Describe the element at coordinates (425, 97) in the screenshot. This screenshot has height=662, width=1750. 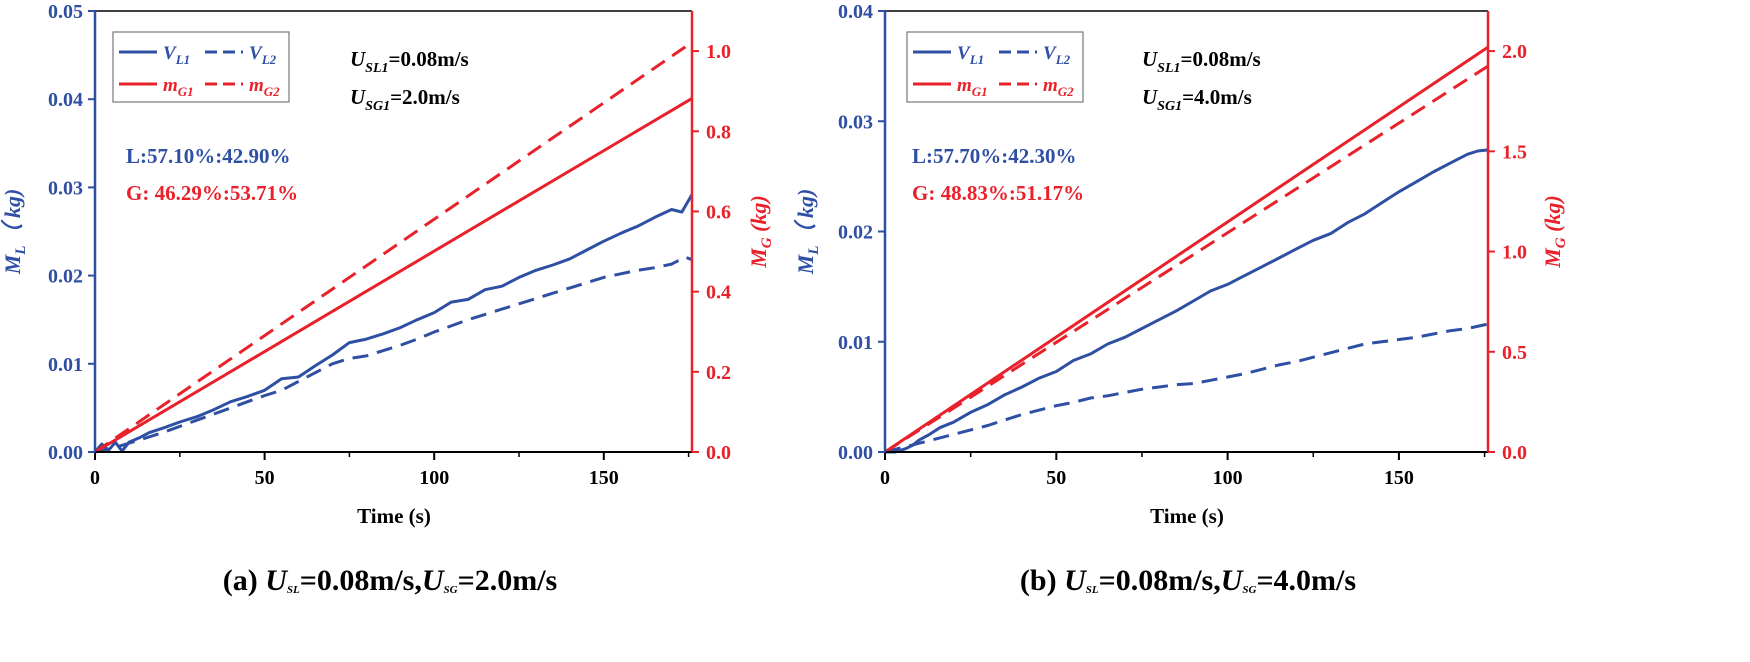
I see `condition-value: =2.0m/s` at that location.